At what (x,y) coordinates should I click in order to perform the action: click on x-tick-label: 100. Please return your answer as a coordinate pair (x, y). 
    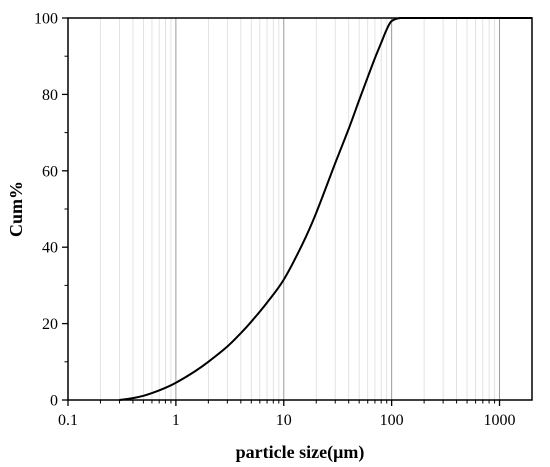
    Looking at the image, I should click on (392, 420).